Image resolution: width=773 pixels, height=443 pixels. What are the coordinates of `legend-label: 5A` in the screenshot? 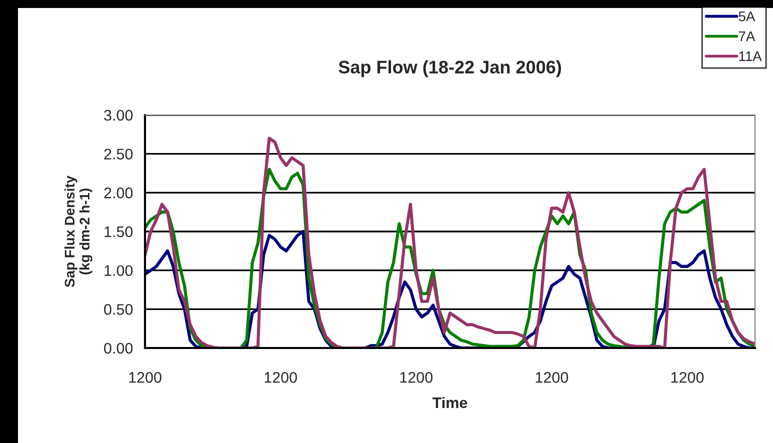 It's located at (747, 17).